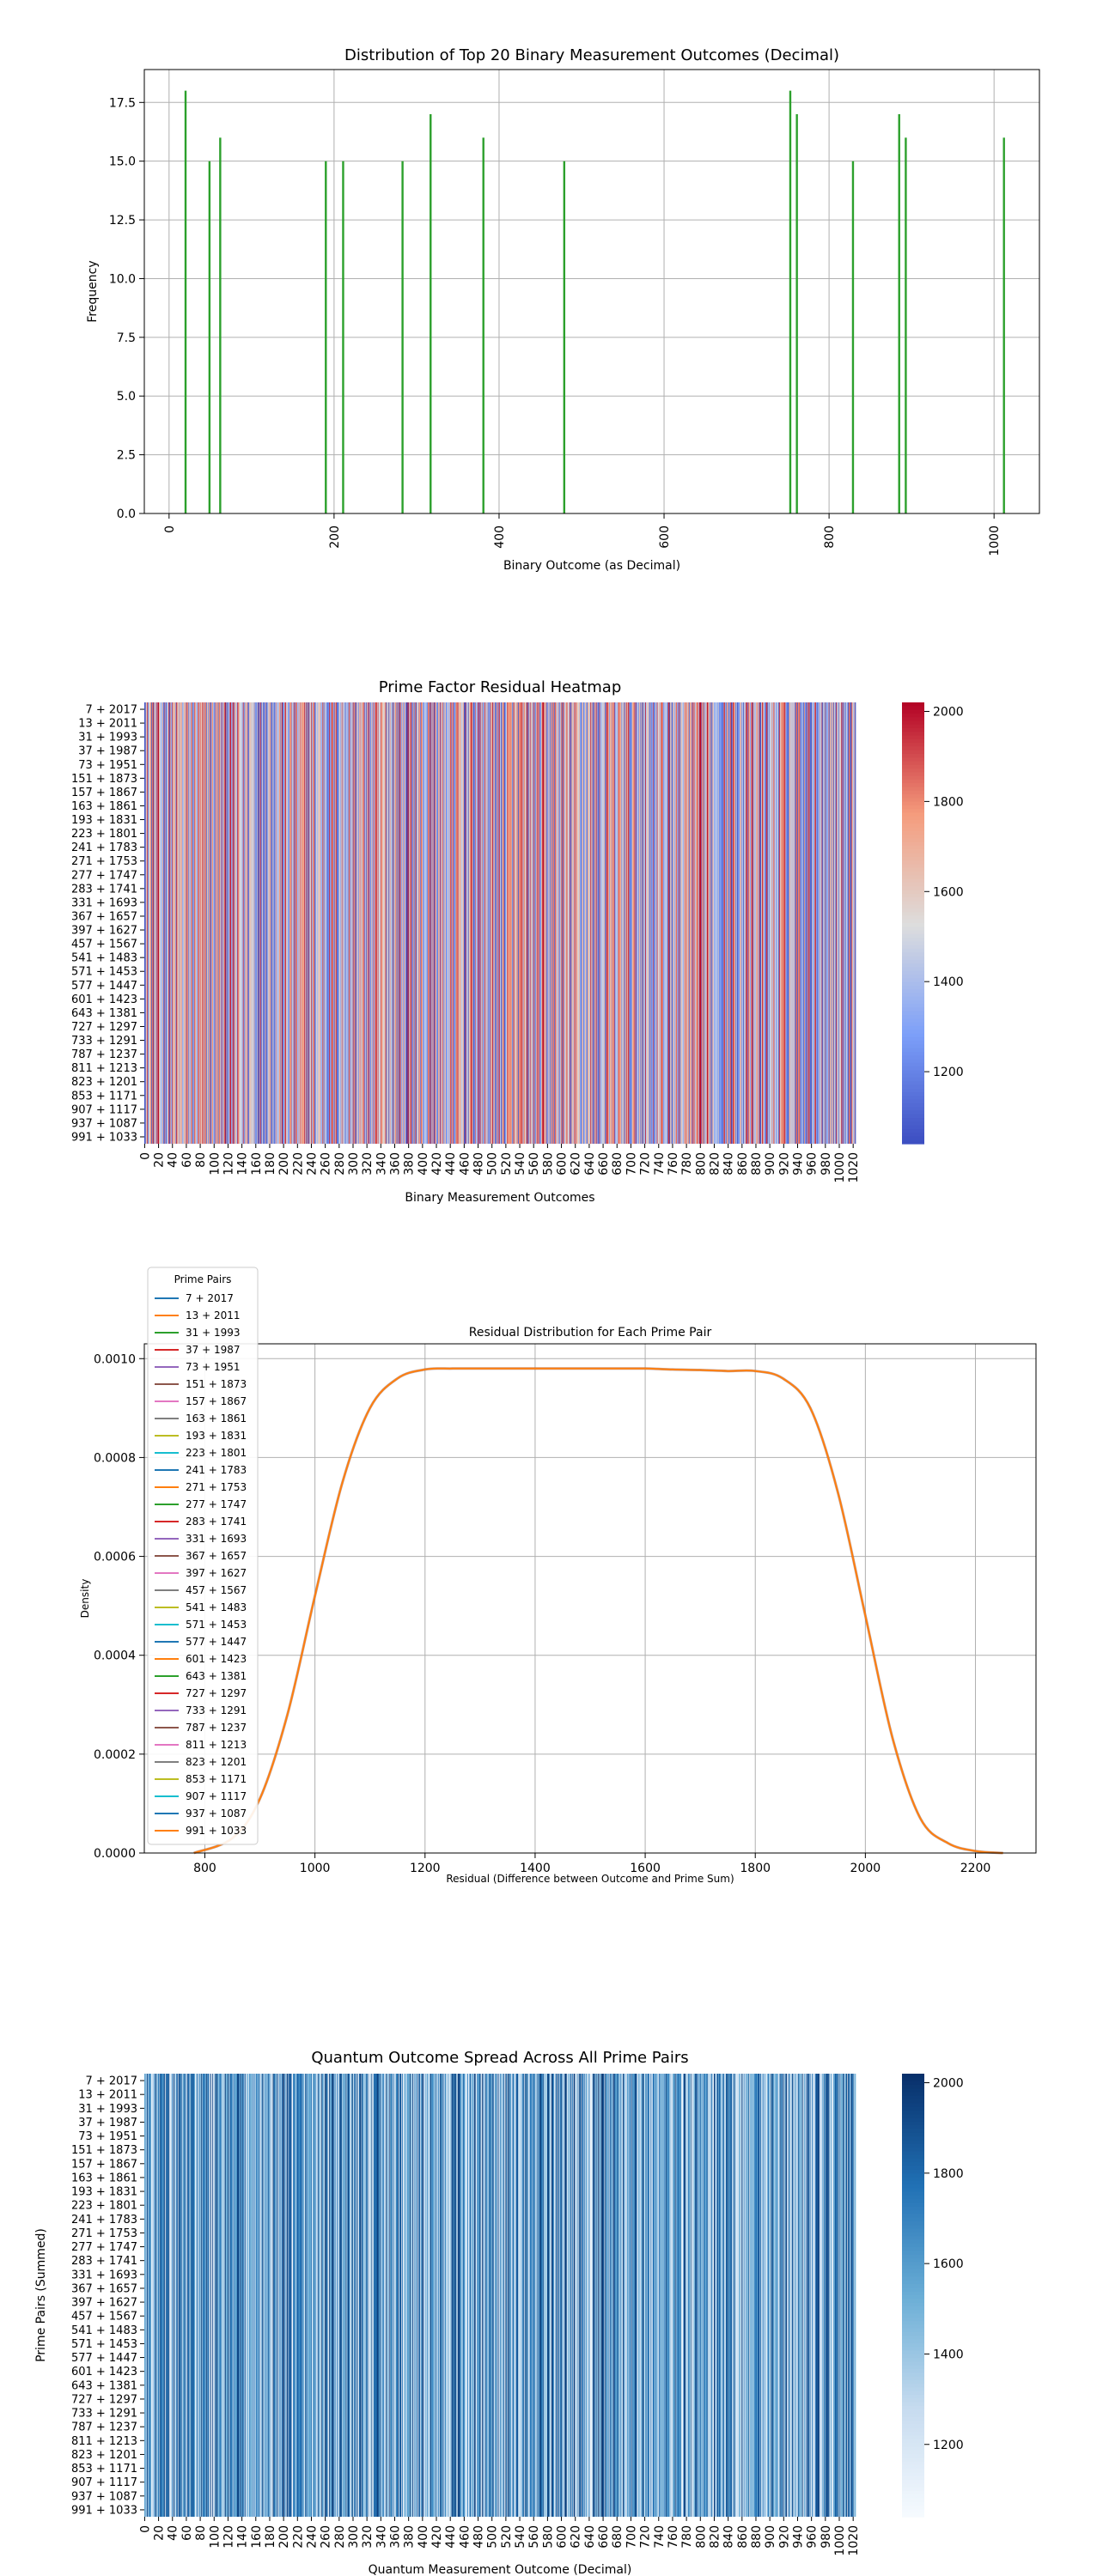  What do you see at coordinates (104, 932) in the screenshot?
I see `residual-heatmap-row-label: 397 + 1627` at bounding box center [104, 932].